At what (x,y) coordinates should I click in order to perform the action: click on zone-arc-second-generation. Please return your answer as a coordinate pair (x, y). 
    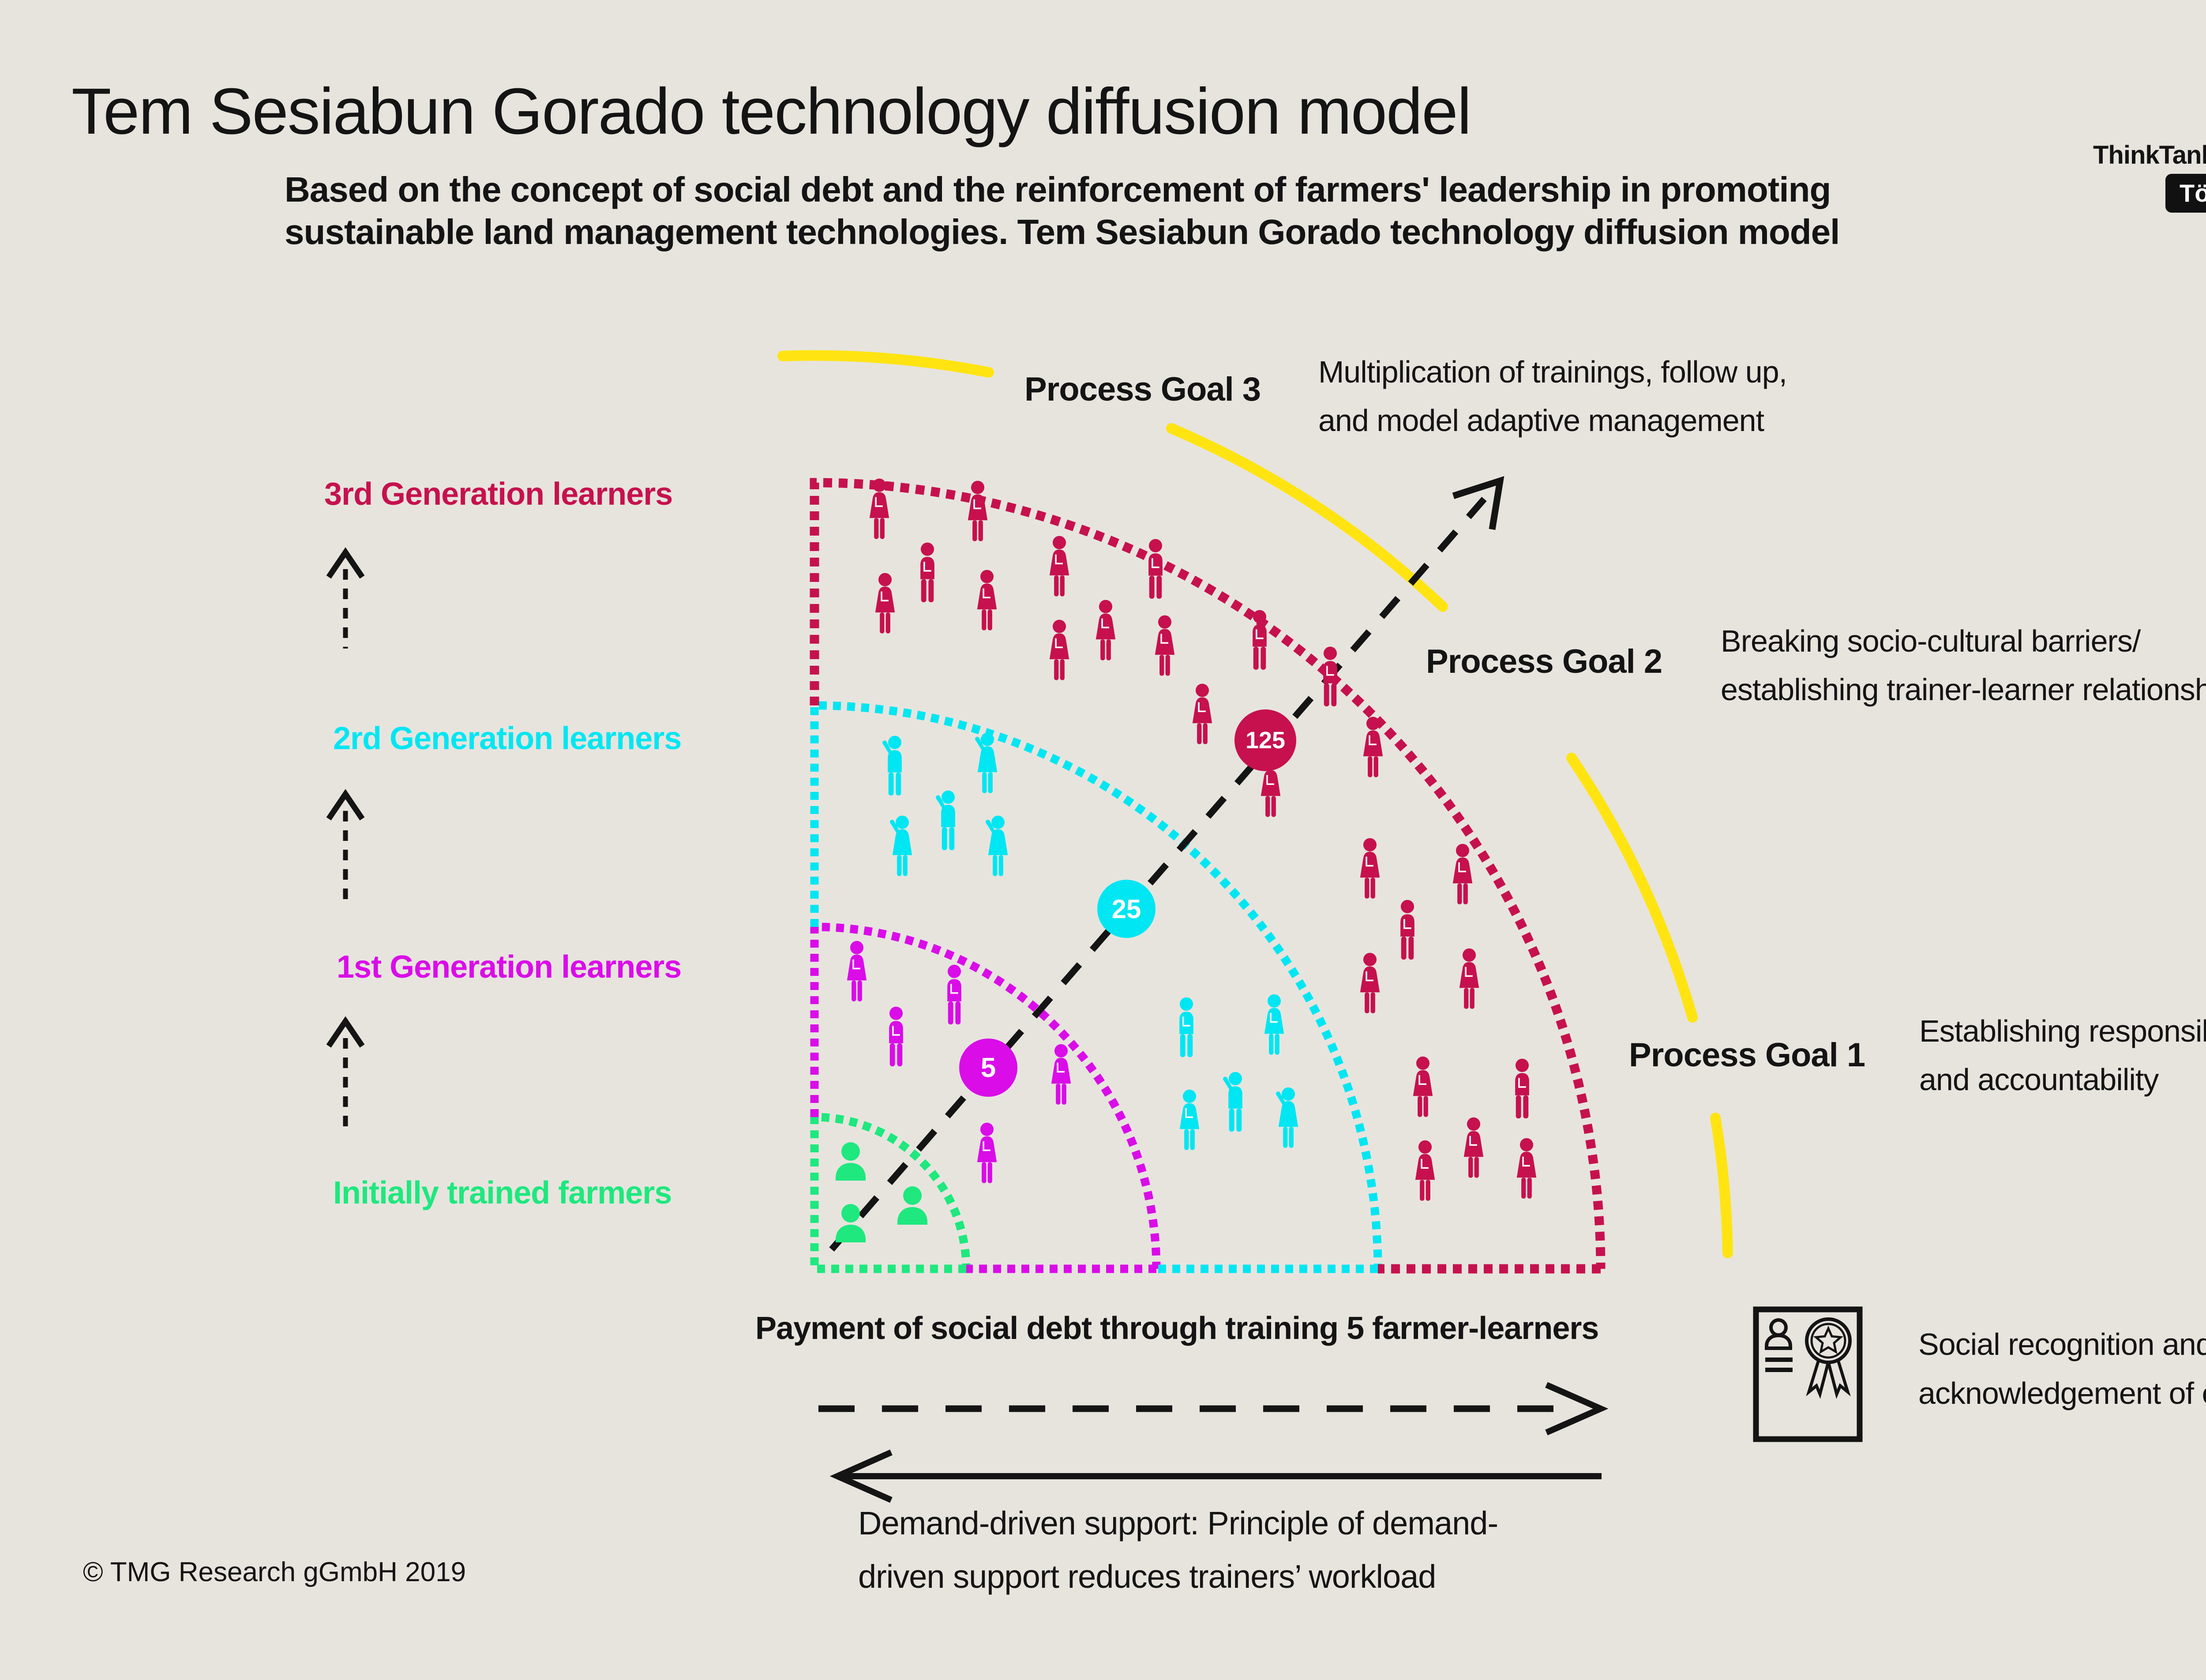
    Looking at the image, I should click on (1096, 987).